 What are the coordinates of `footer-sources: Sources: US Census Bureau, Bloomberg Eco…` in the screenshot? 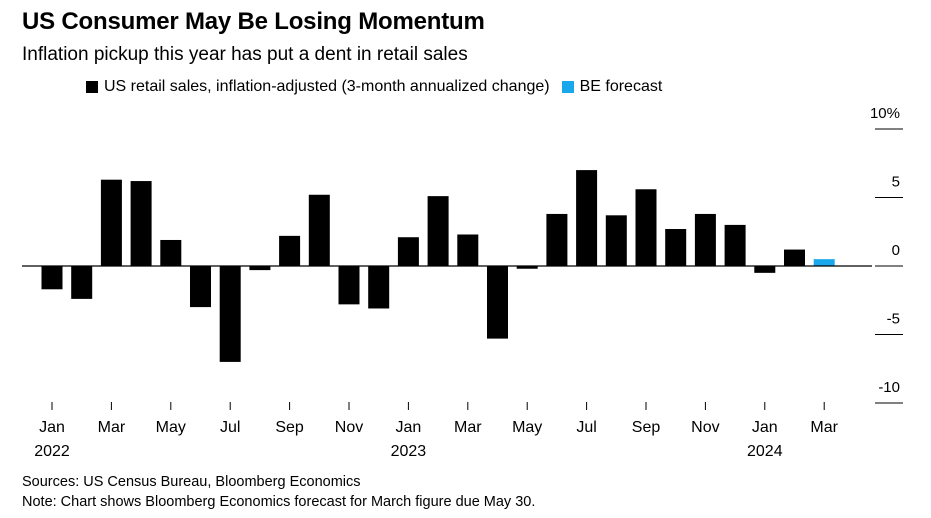 It's located at (191, 482).